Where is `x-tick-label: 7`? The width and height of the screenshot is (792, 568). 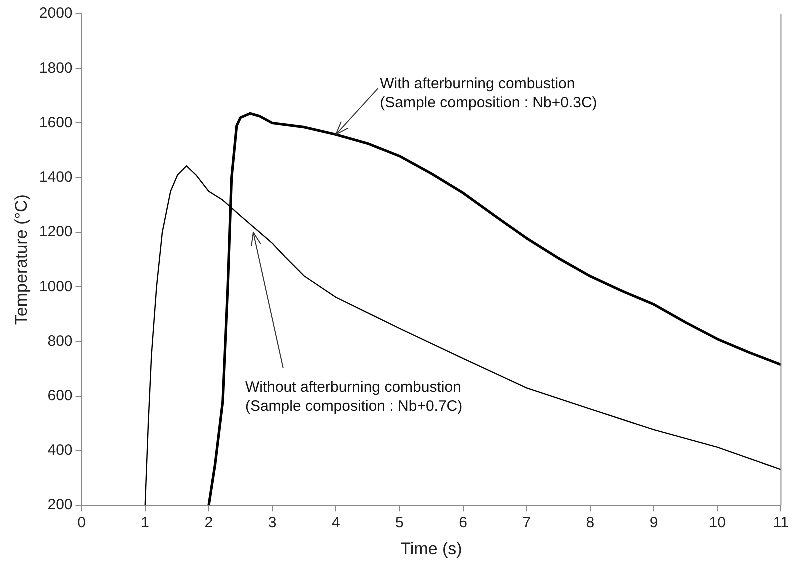 x-tick-label: 7 is located at coordinates (527, 523).